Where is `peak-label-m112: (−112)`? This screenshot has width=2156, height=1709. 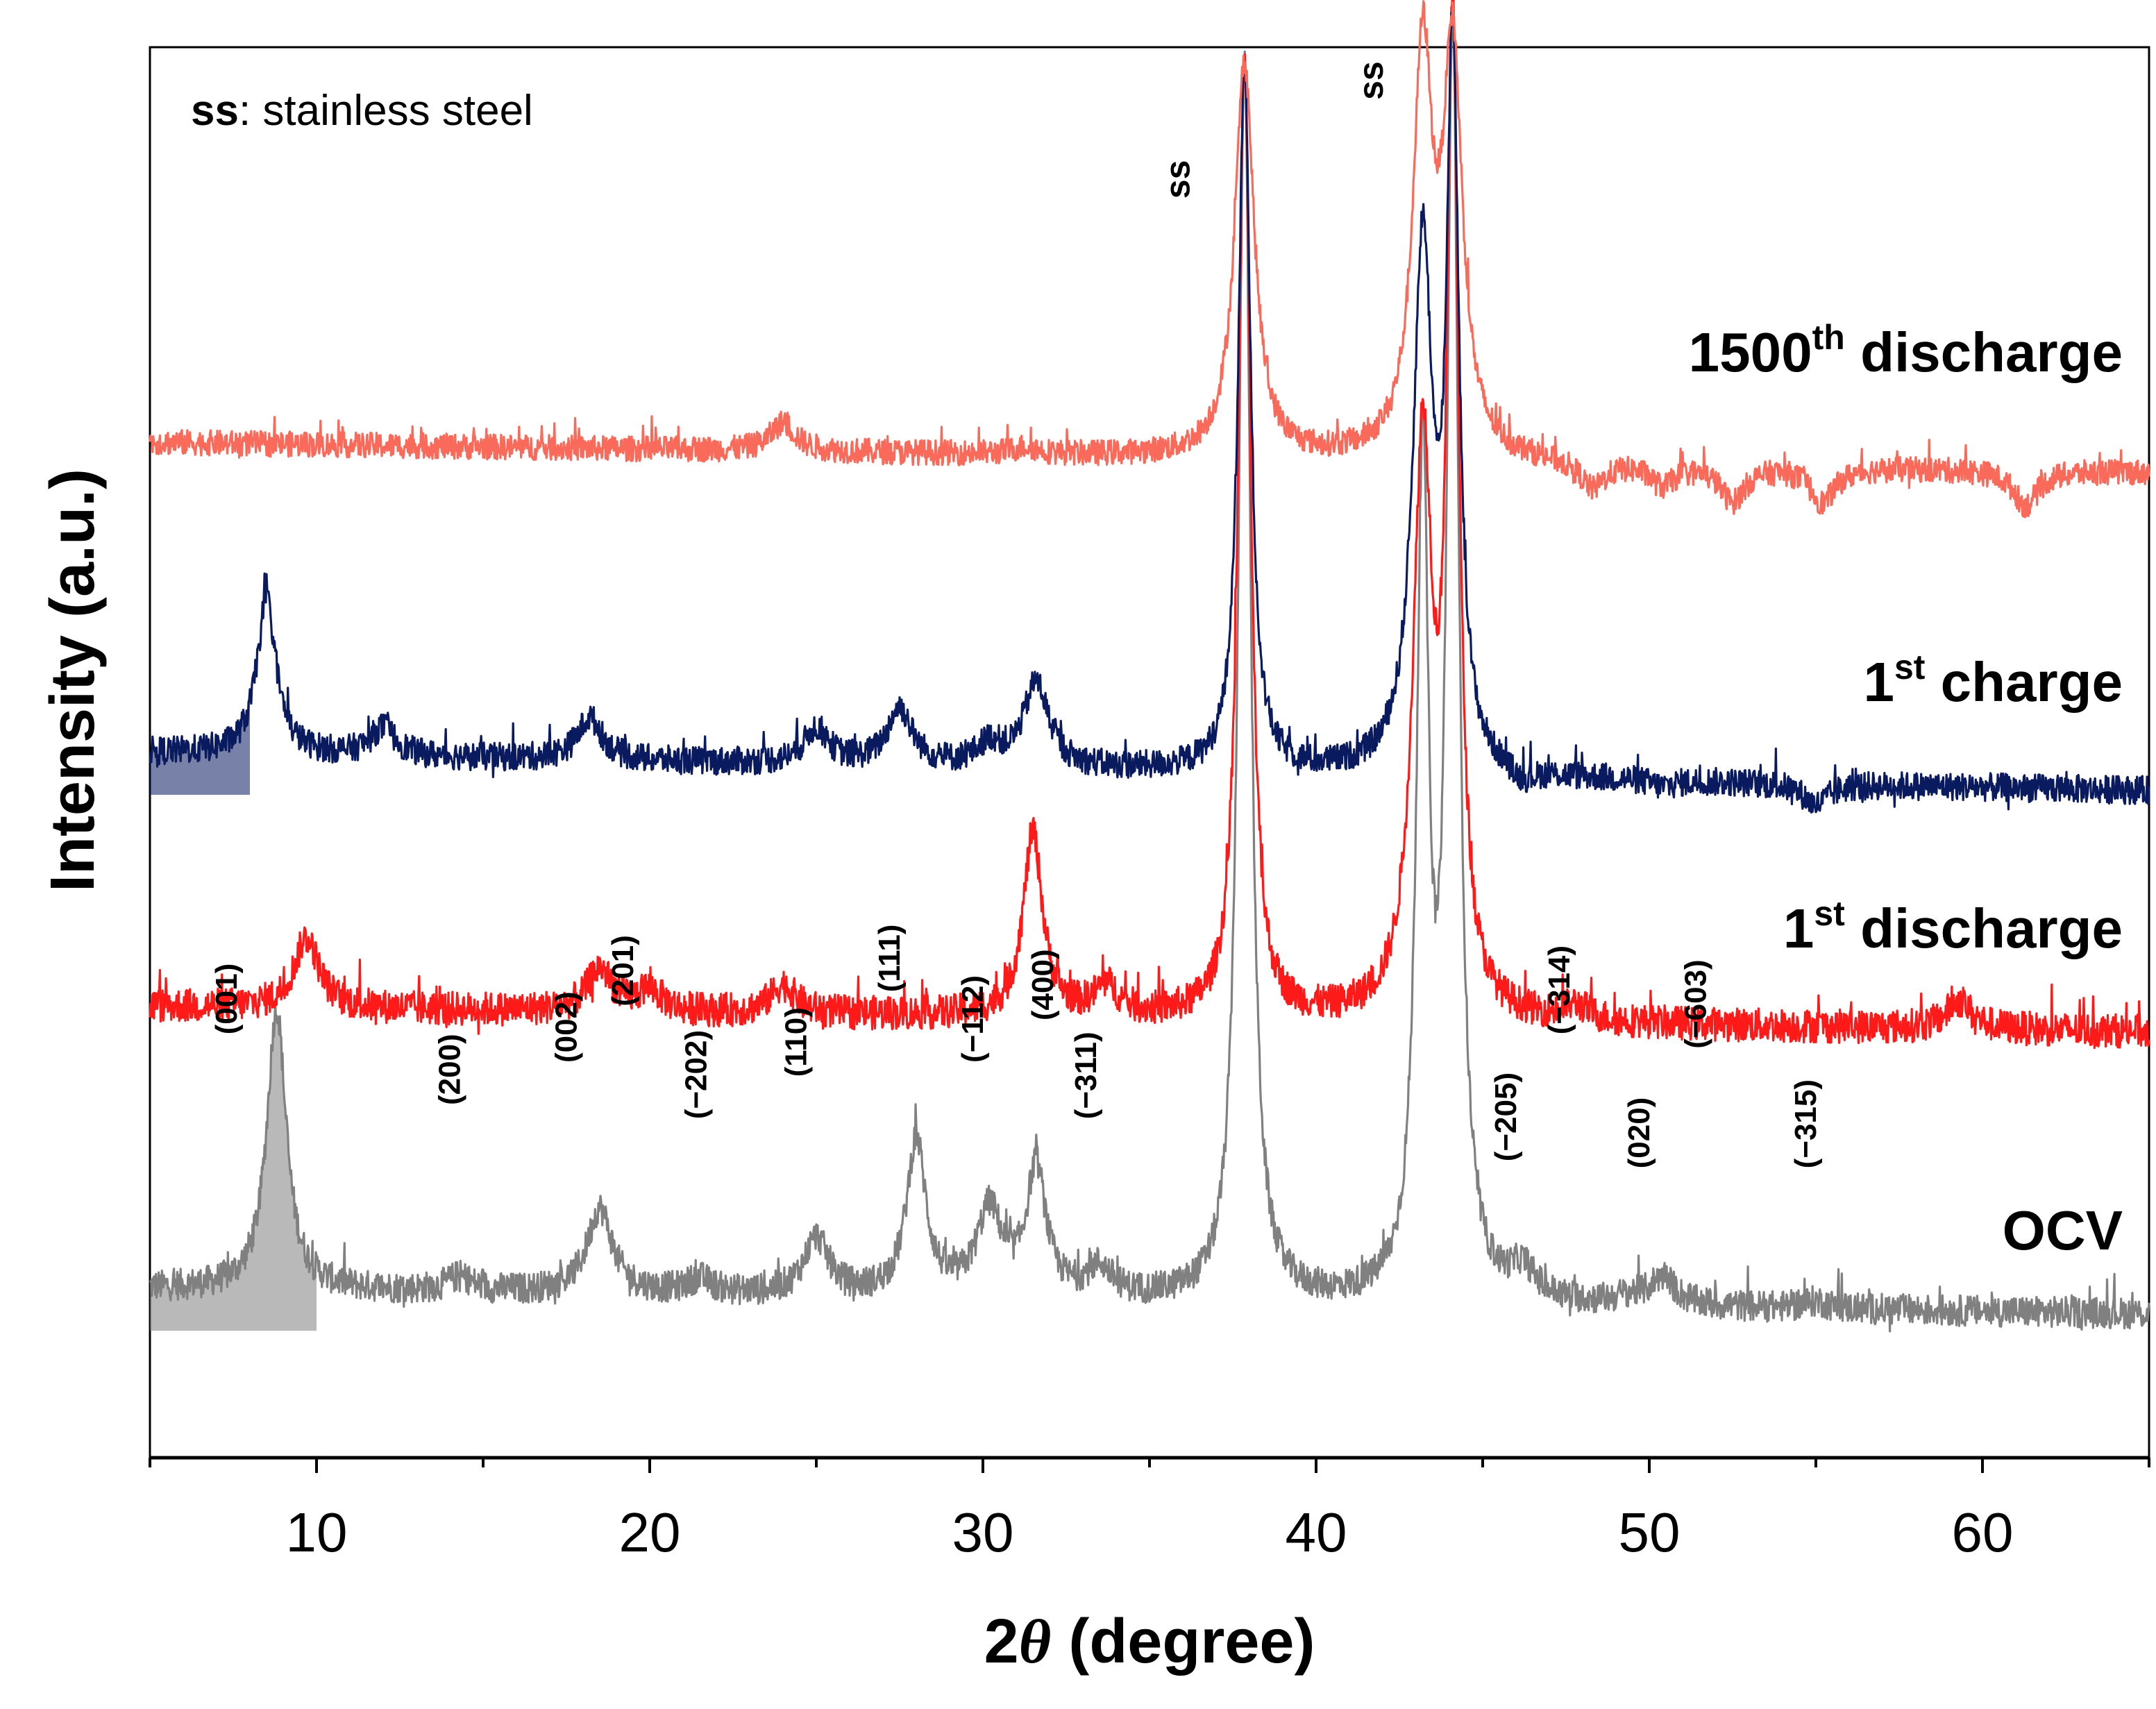
peak-label-m112: (−112) is located at coordinates (973, 1019).